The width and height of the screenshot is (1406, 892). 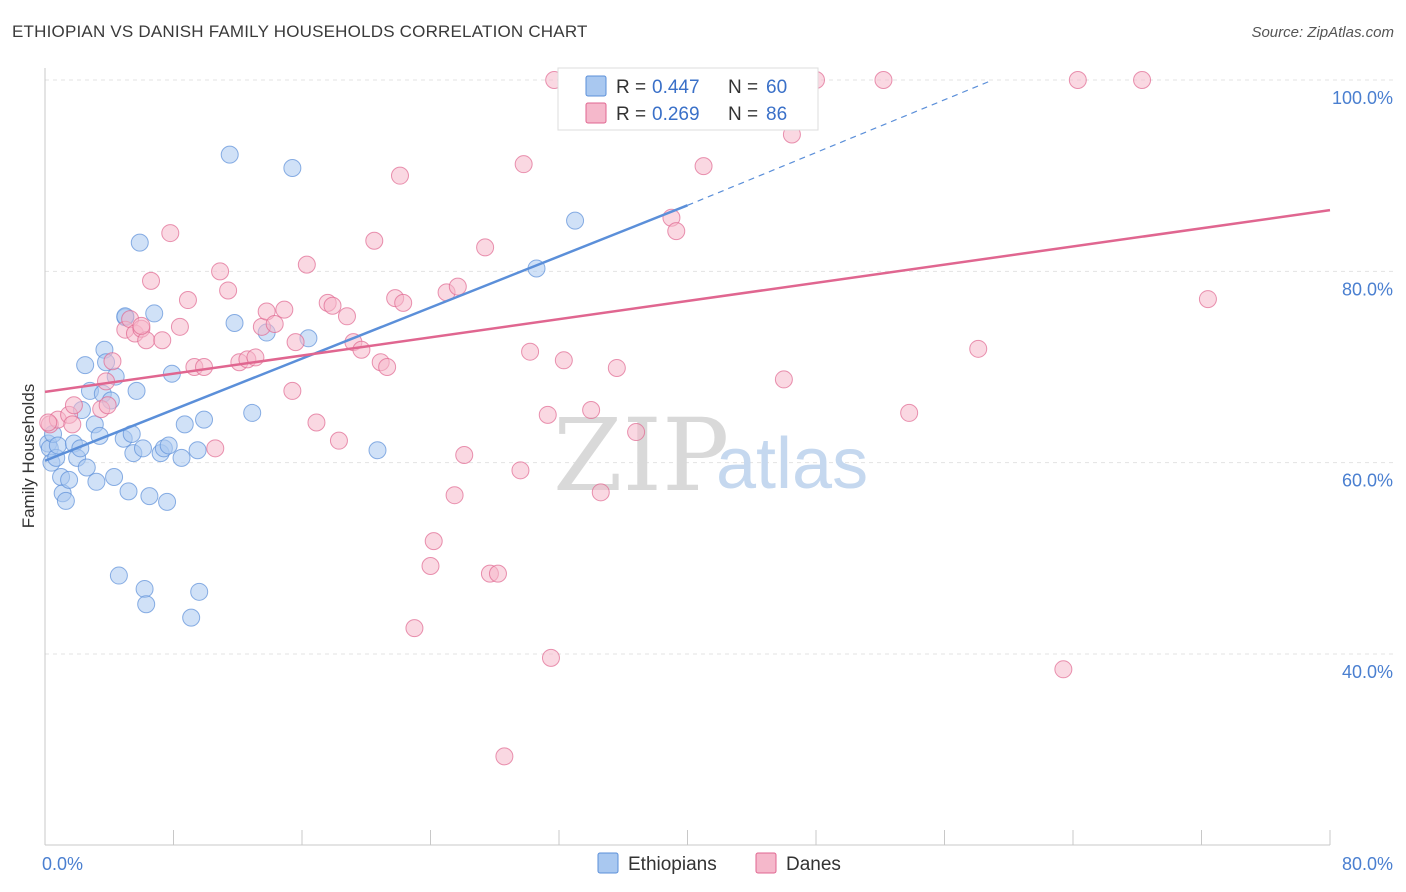 What do you see at coordinates (62, 864) in the screenshot?
I see `x-tick-label: 0.0%` at bounding box center [62, 864].